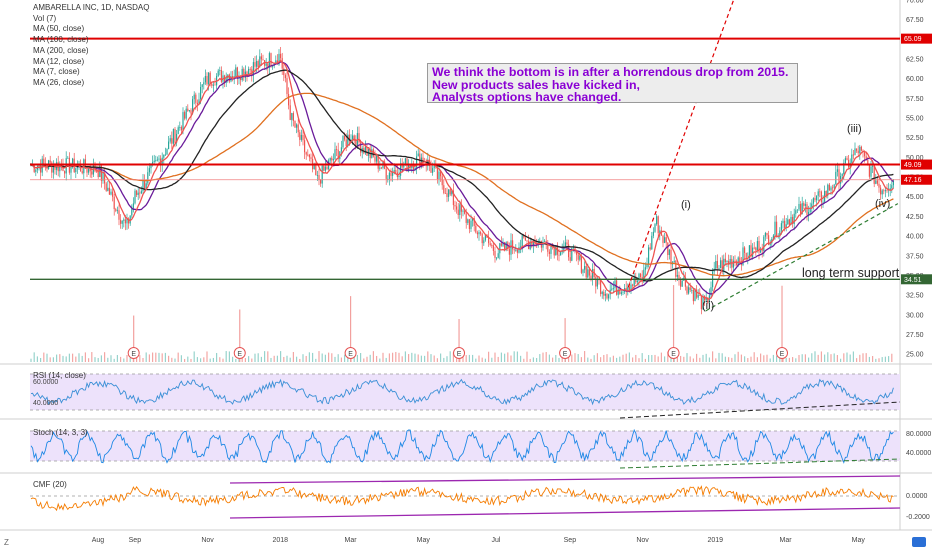  Describe the element at coordinates (786, 540) in the screenshot. I see `time-tick-label: Mar` at that location.